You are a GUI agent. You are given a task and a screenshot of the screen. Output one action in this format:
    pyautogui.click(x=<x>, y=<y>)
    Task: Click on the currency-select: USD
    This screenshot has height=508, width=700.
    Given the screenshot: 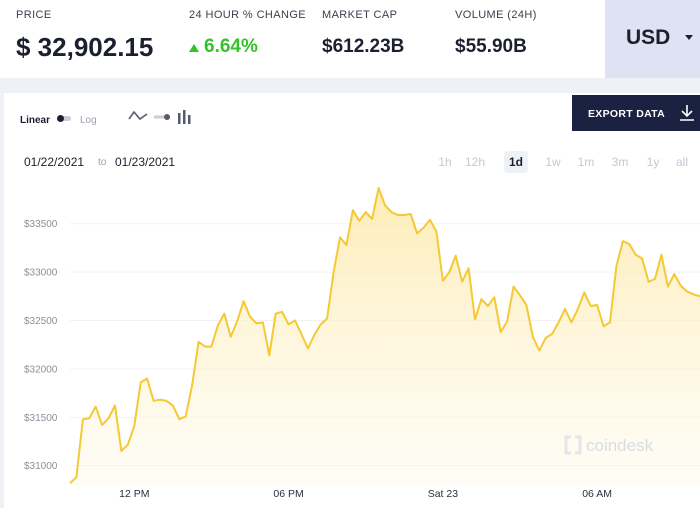 What is the action you would take?
    pyautogui.click(x=652, y=39)
    